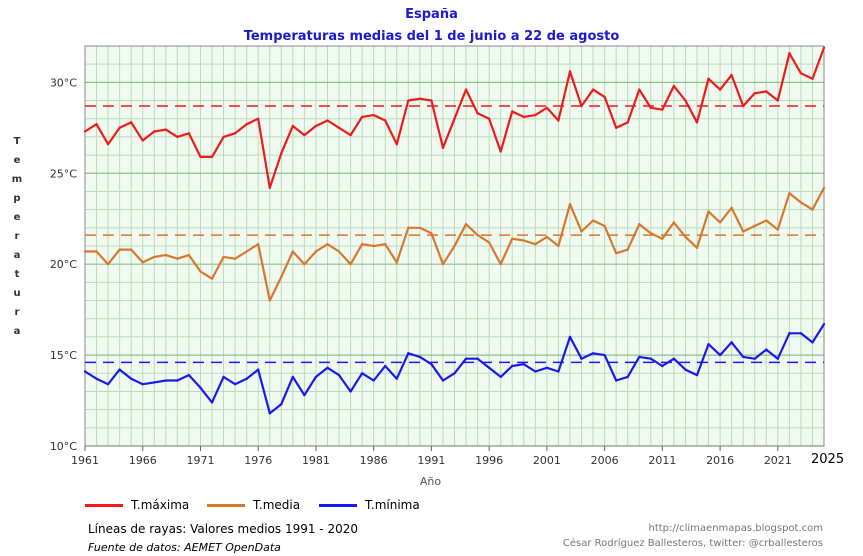 Image resolution: width=863 pixels, height=556 pixels. Describe the element at coordinates (17, 141) in the screenshot. I see `y-axis-label-letter: T` at that location.